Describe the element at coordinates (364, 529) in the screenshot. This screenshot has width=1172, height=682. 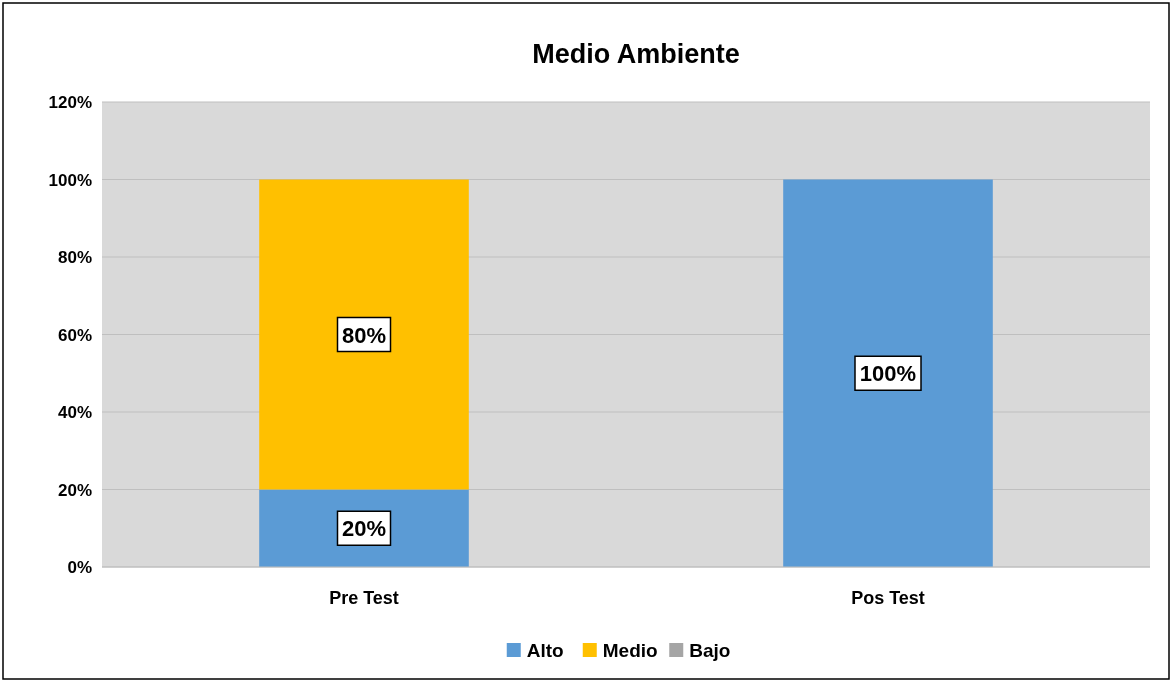
I see `data-label: 20%` at that location.